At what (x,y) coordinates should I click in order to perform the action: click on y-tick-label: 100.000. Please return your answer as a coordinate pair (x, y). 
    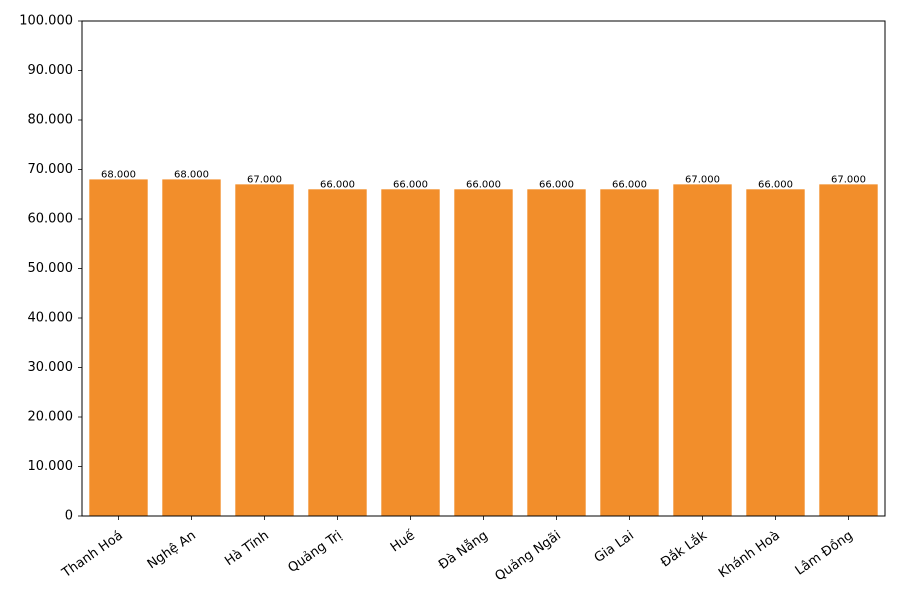
    Looking at the image, I should click on (46, 21).